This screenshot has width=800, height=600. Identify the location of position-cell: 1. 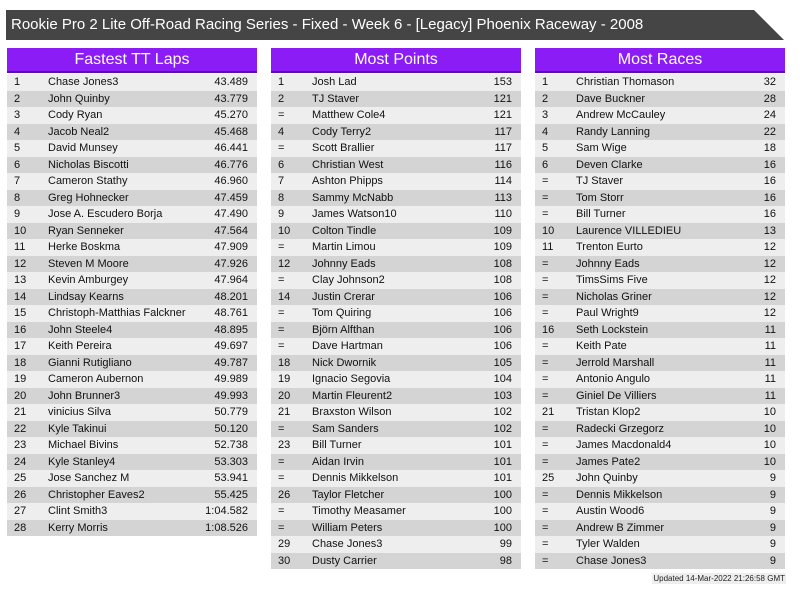
(17, 82).